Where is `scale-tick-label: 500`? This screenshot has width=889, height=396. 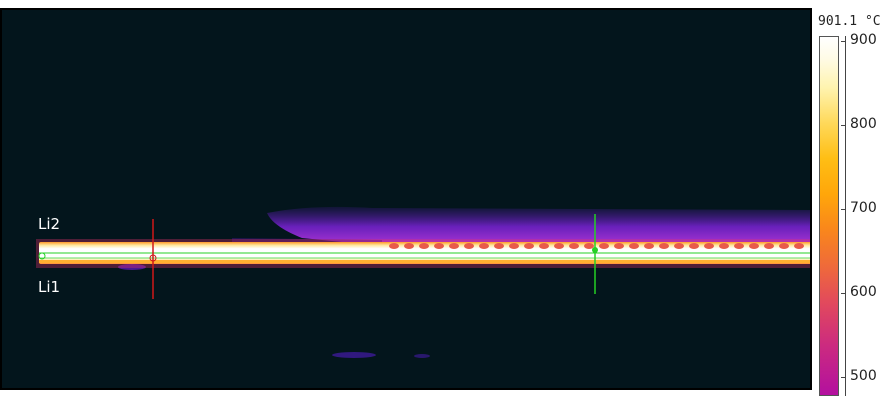 scale-tick-label: 500 is located at coordinates (863, 376).